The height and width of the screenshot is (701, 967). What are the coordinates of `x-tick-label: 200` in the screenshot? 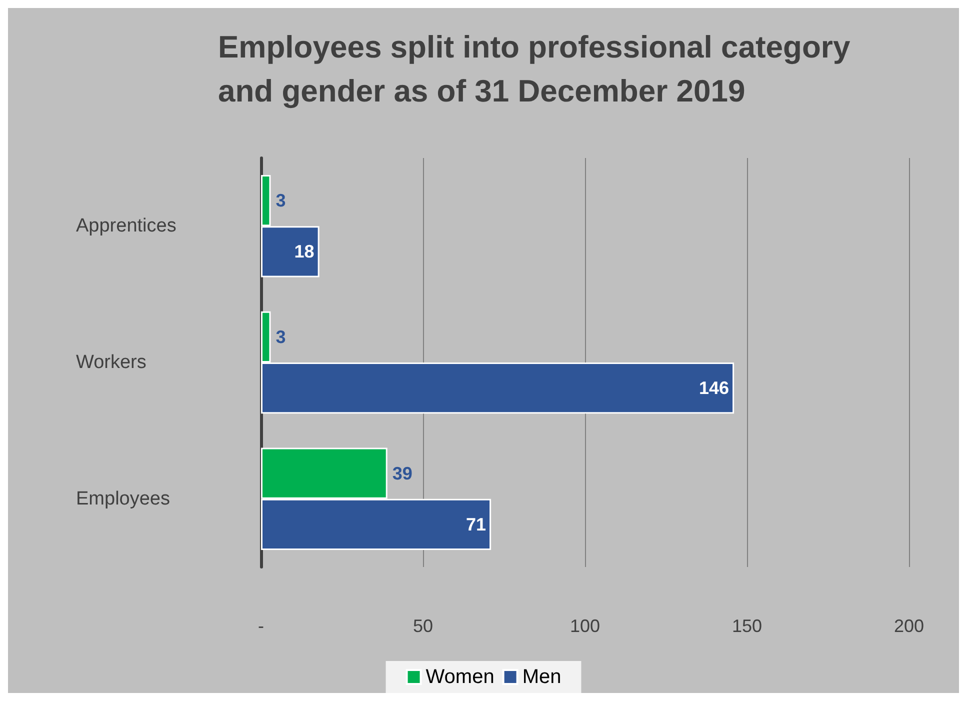 It's located at (909, 626).